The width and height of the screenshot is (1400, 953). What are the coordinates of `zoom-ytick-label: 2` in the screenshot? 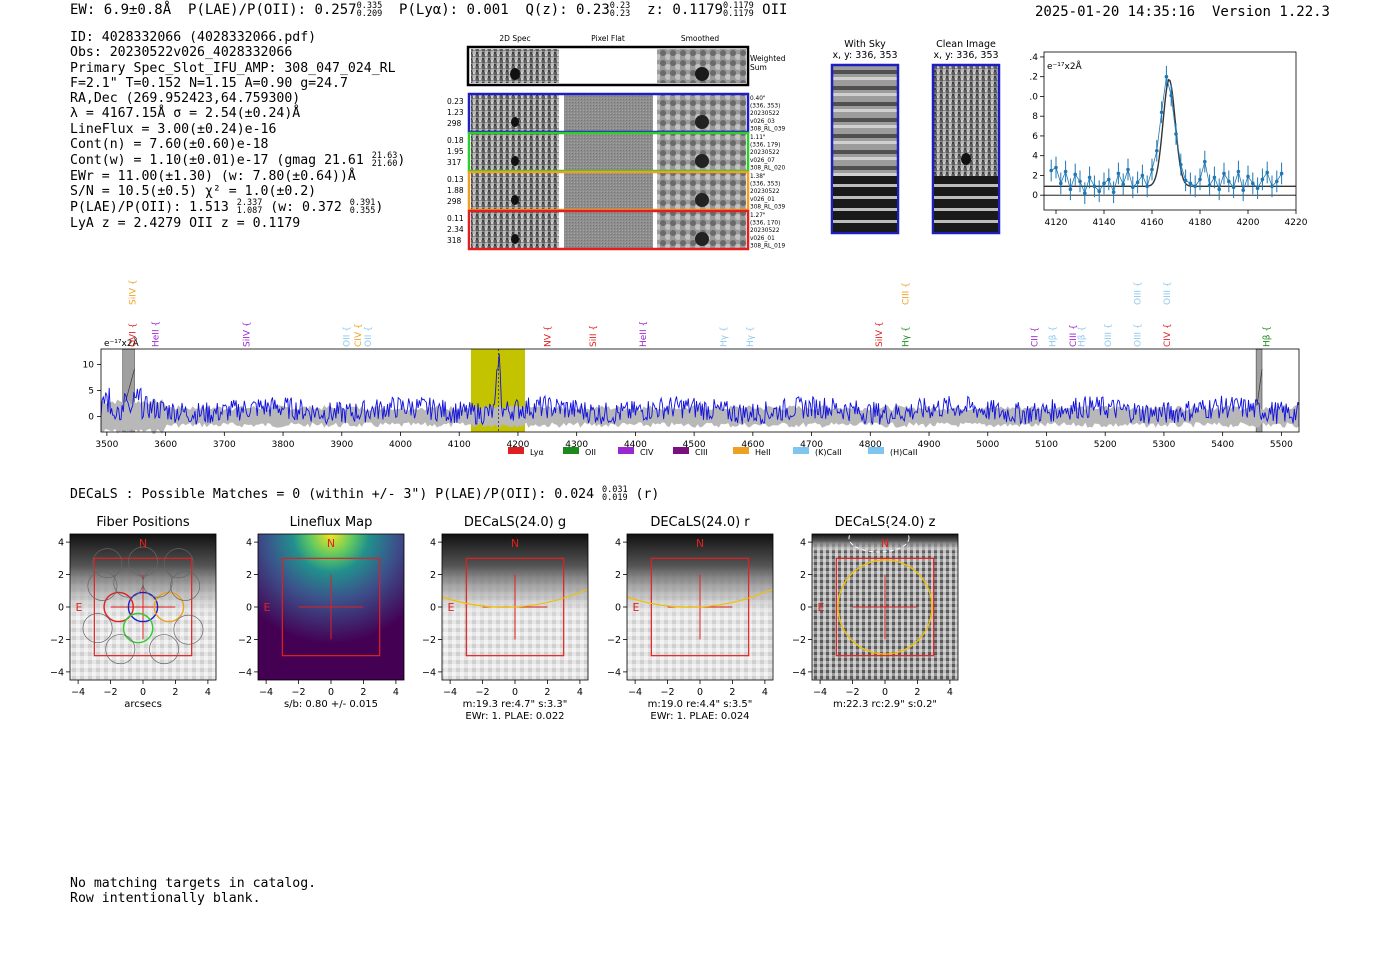 It's located at (1035, 176).